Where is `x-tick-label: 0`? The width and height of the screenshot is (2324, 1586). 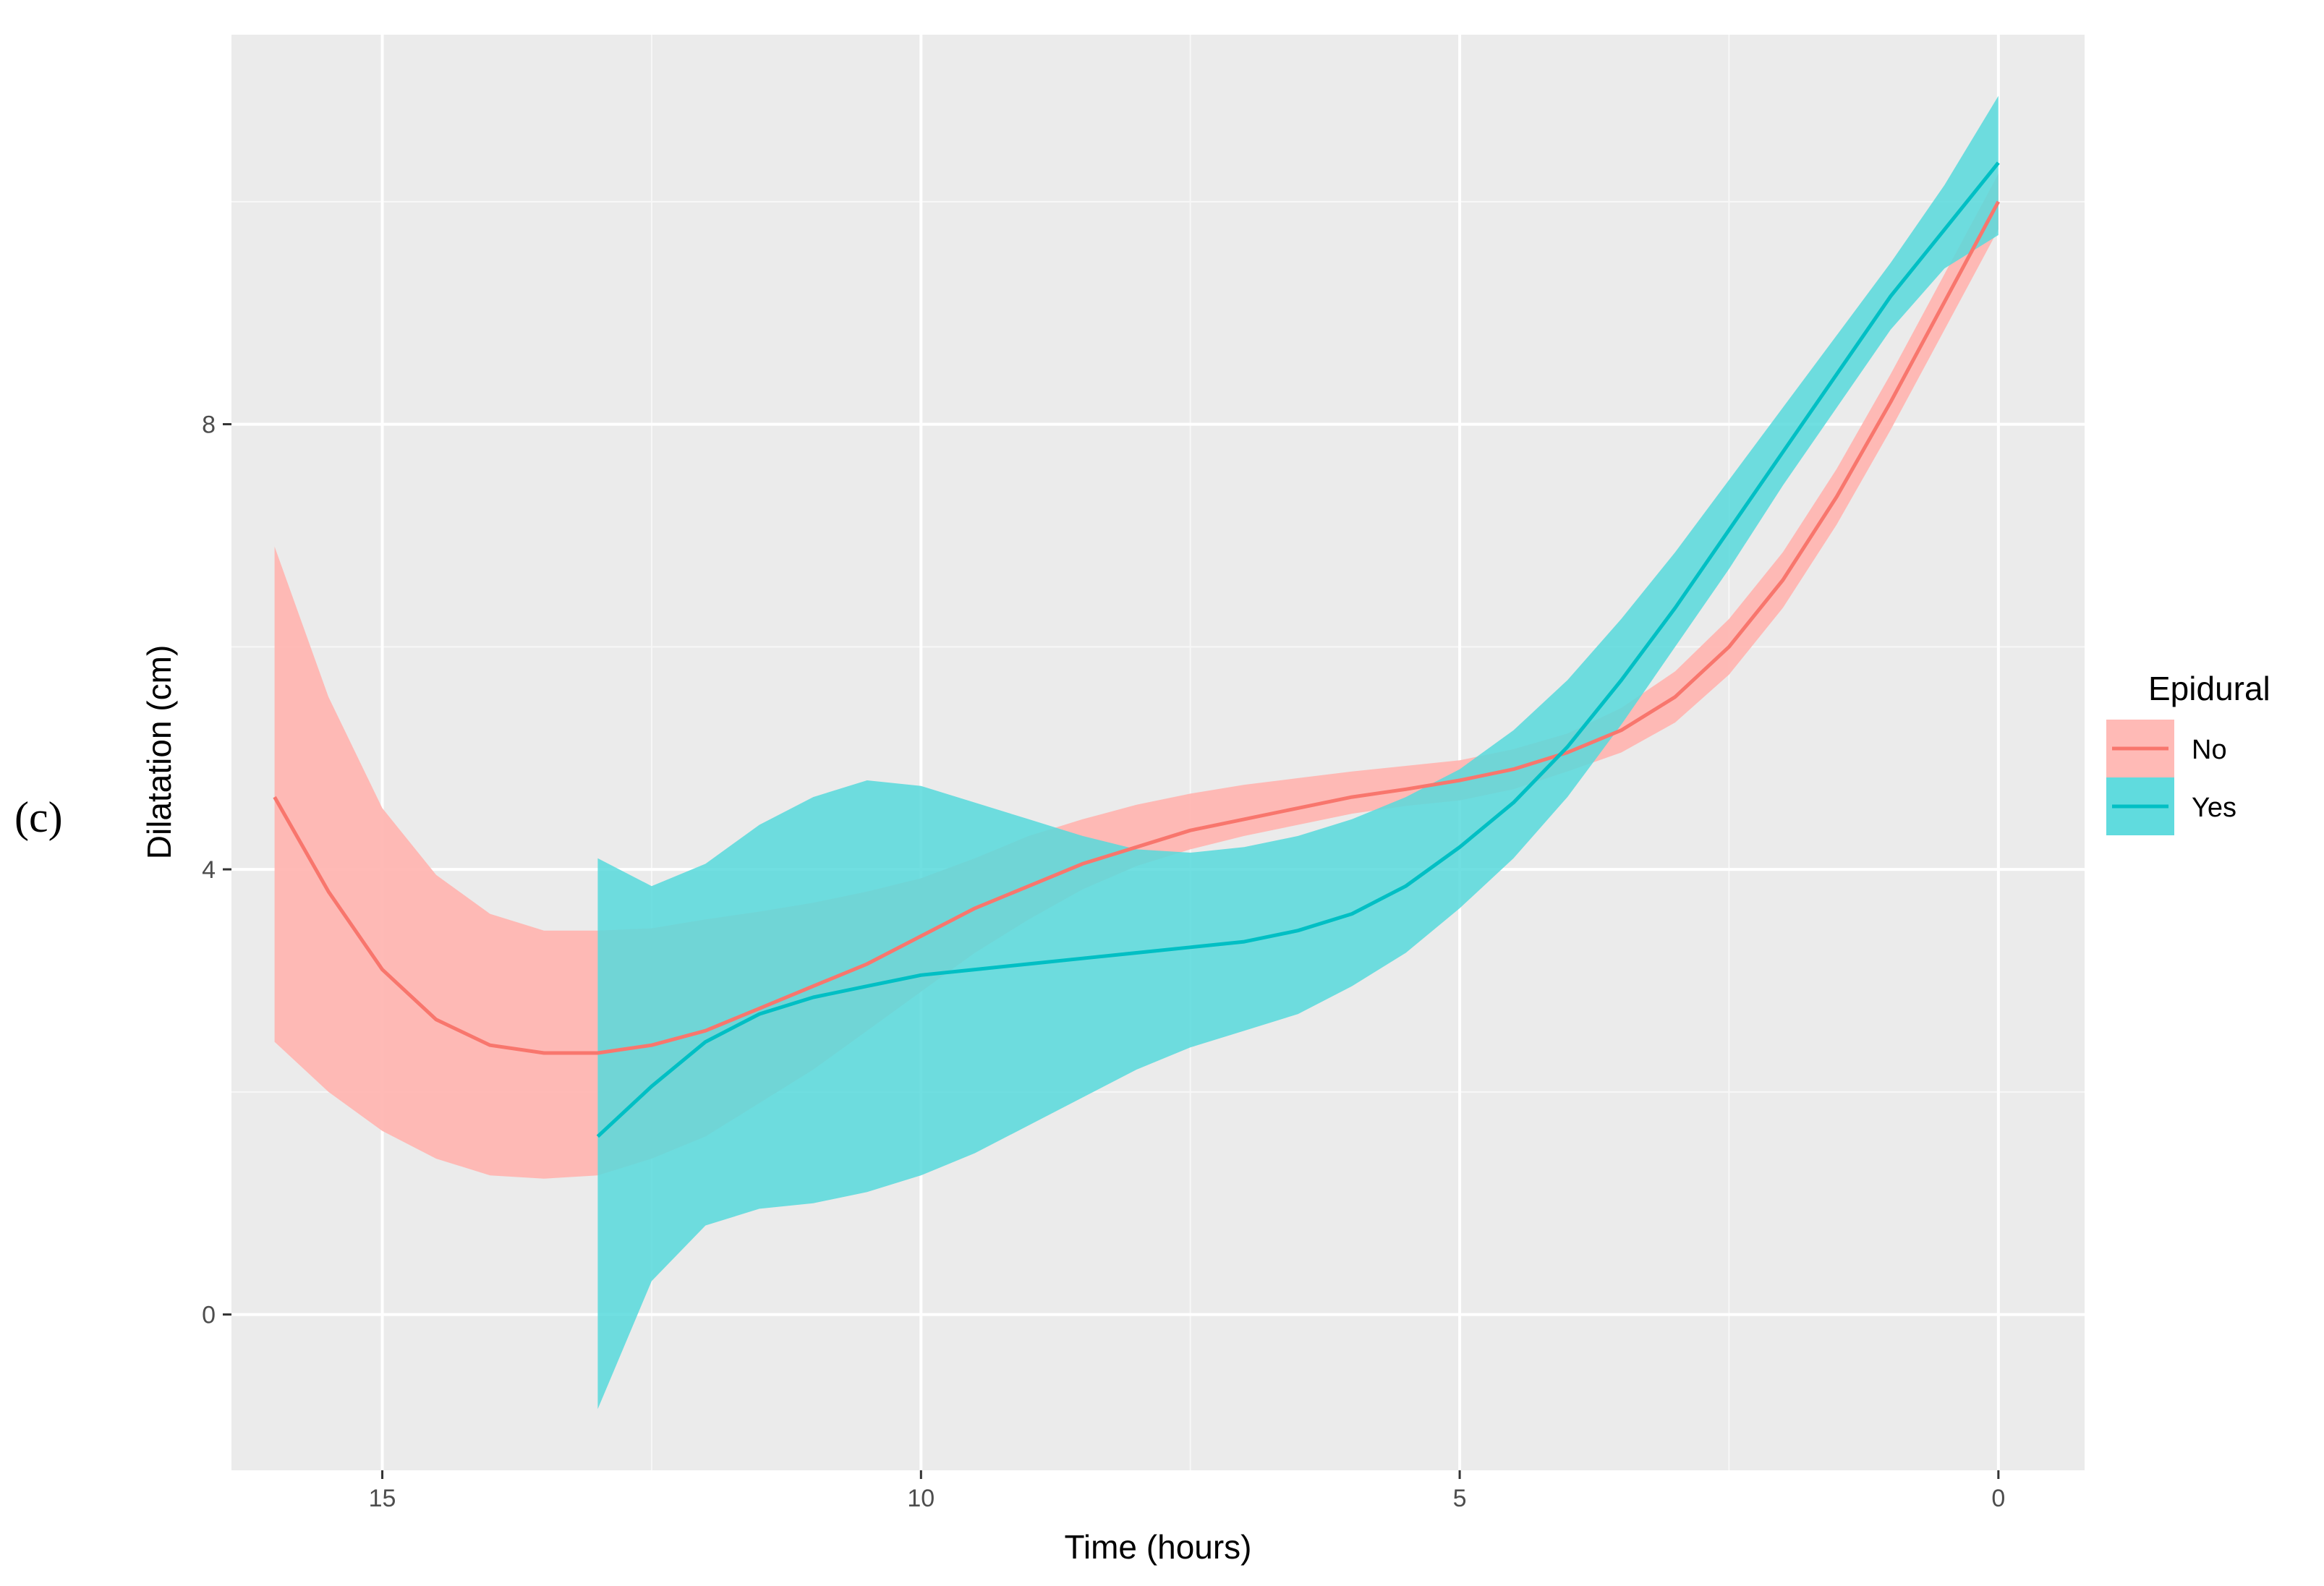 x-tick-label: 0 is located at coordinates (1998, 1498).